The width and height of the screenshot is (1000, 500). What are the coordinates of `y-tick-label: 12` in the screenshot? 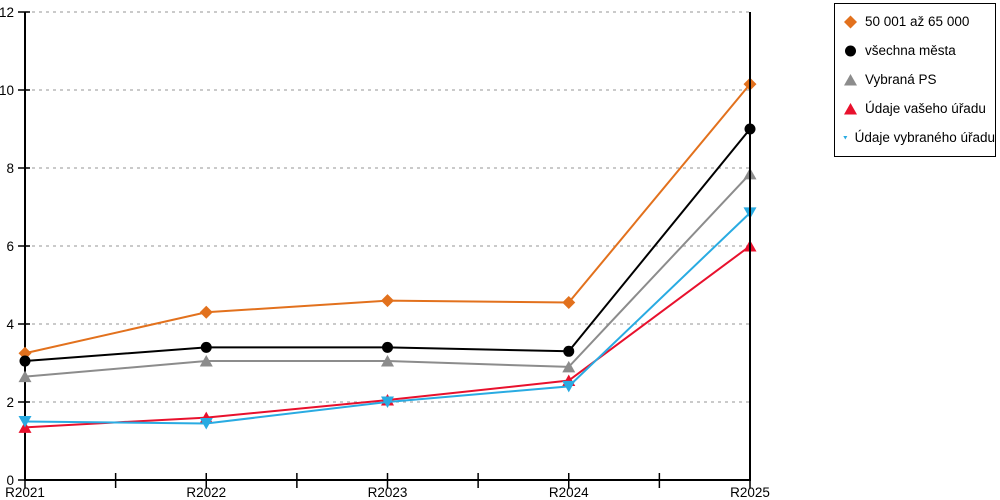 It's located at (7, 12).